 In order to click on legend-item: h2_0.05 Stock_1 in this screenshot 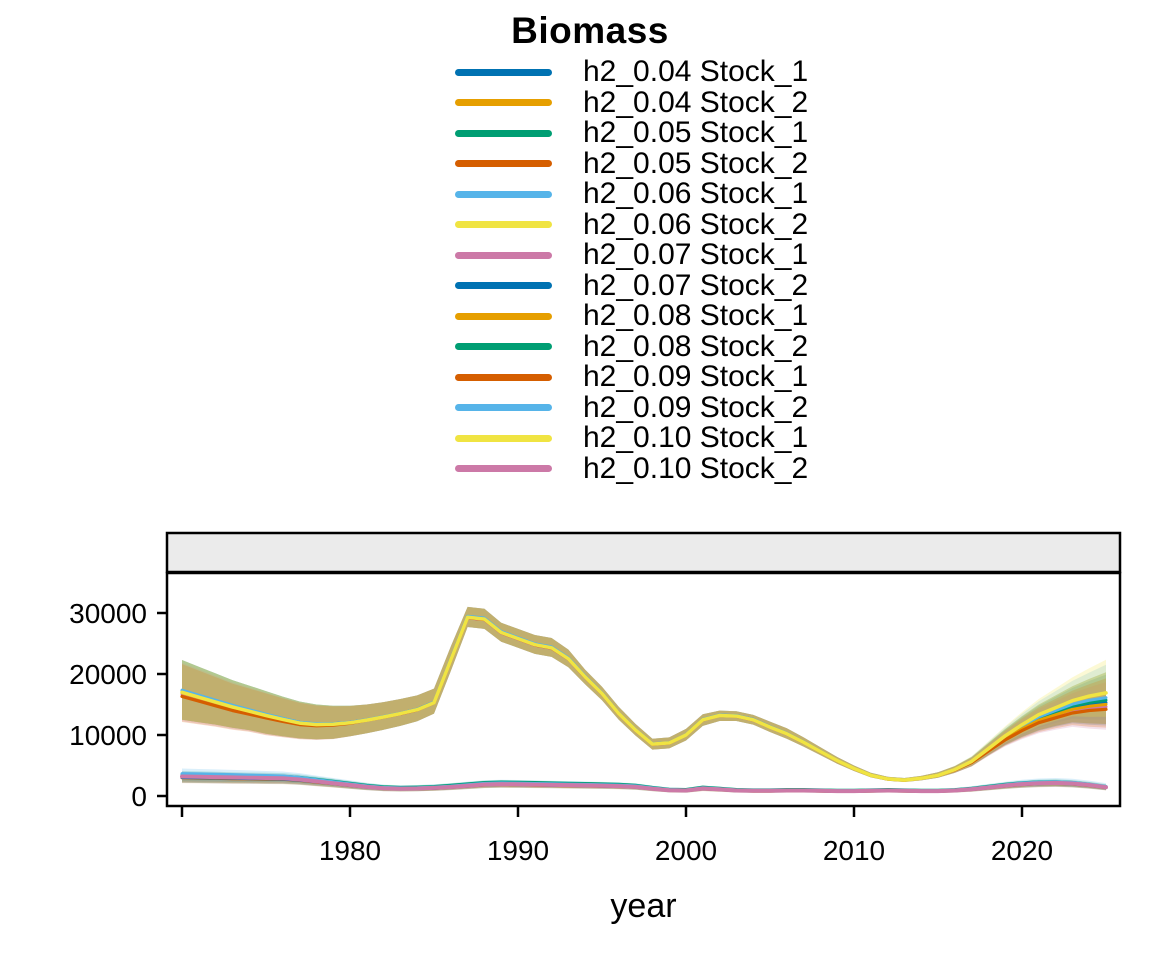, I will do `click(631, 133)`.